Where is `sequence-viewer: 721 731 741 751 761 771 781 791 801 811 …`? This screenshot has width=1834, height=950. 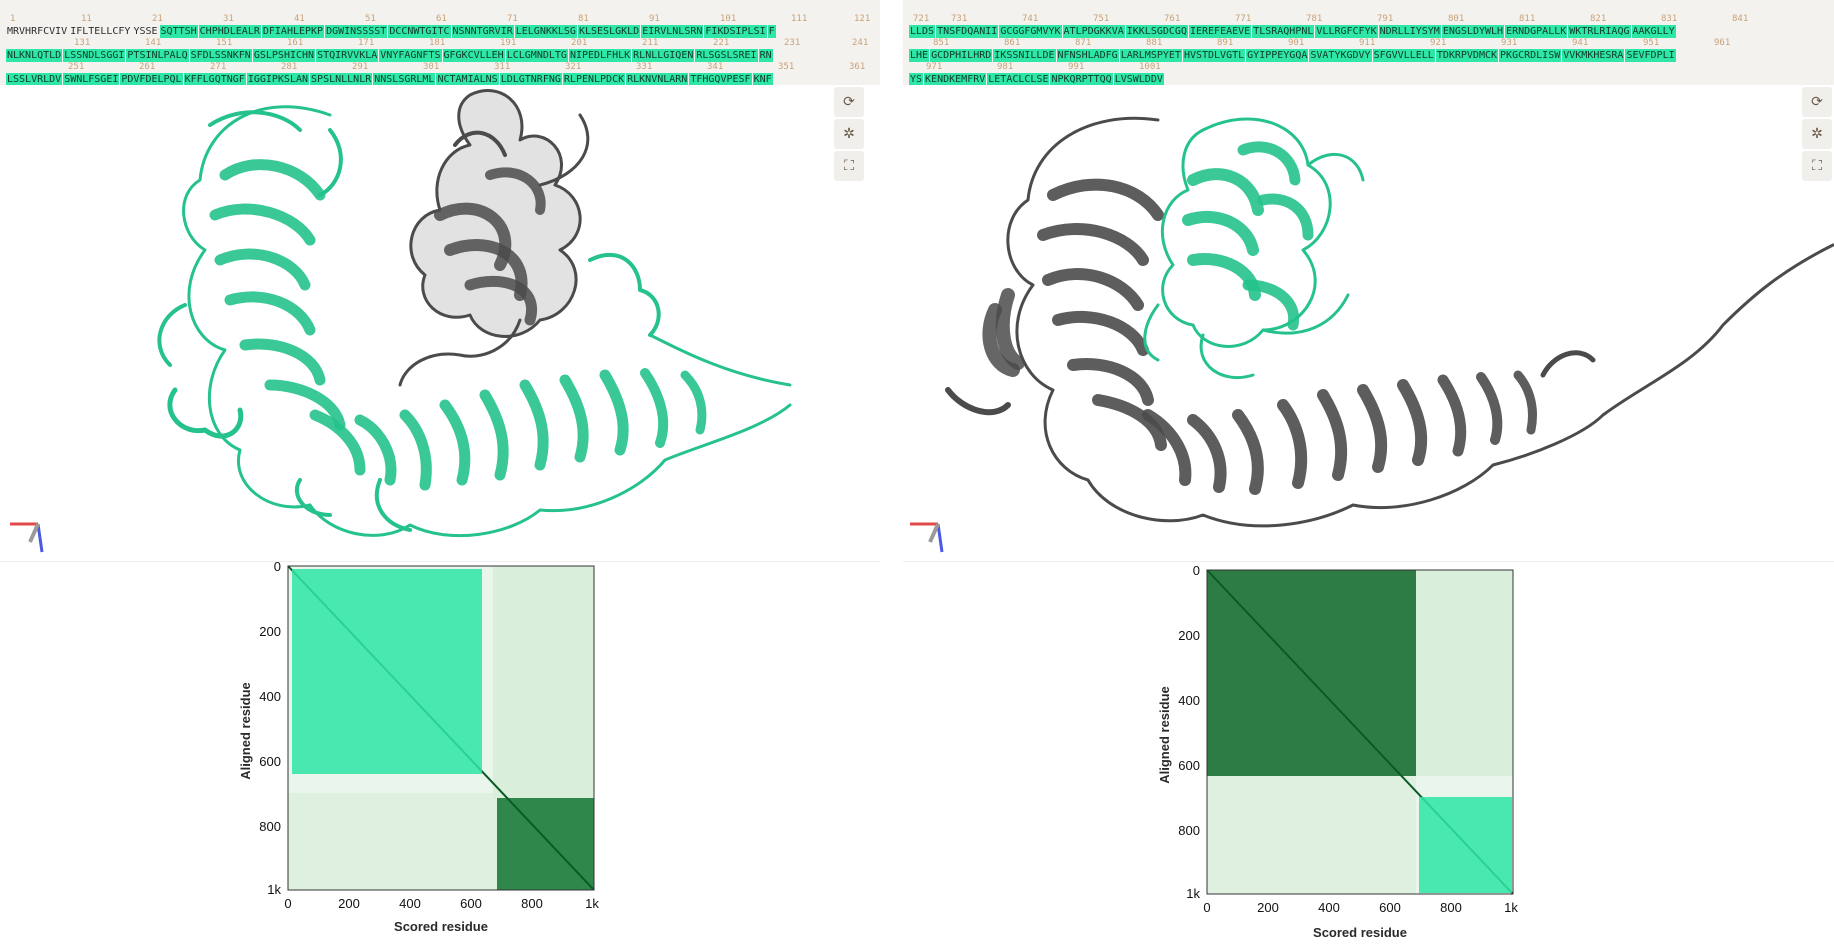 sequence-viewer: 721 731 741 751 761 771 781 791 801 811 … is located at coordinates (1368, 42).